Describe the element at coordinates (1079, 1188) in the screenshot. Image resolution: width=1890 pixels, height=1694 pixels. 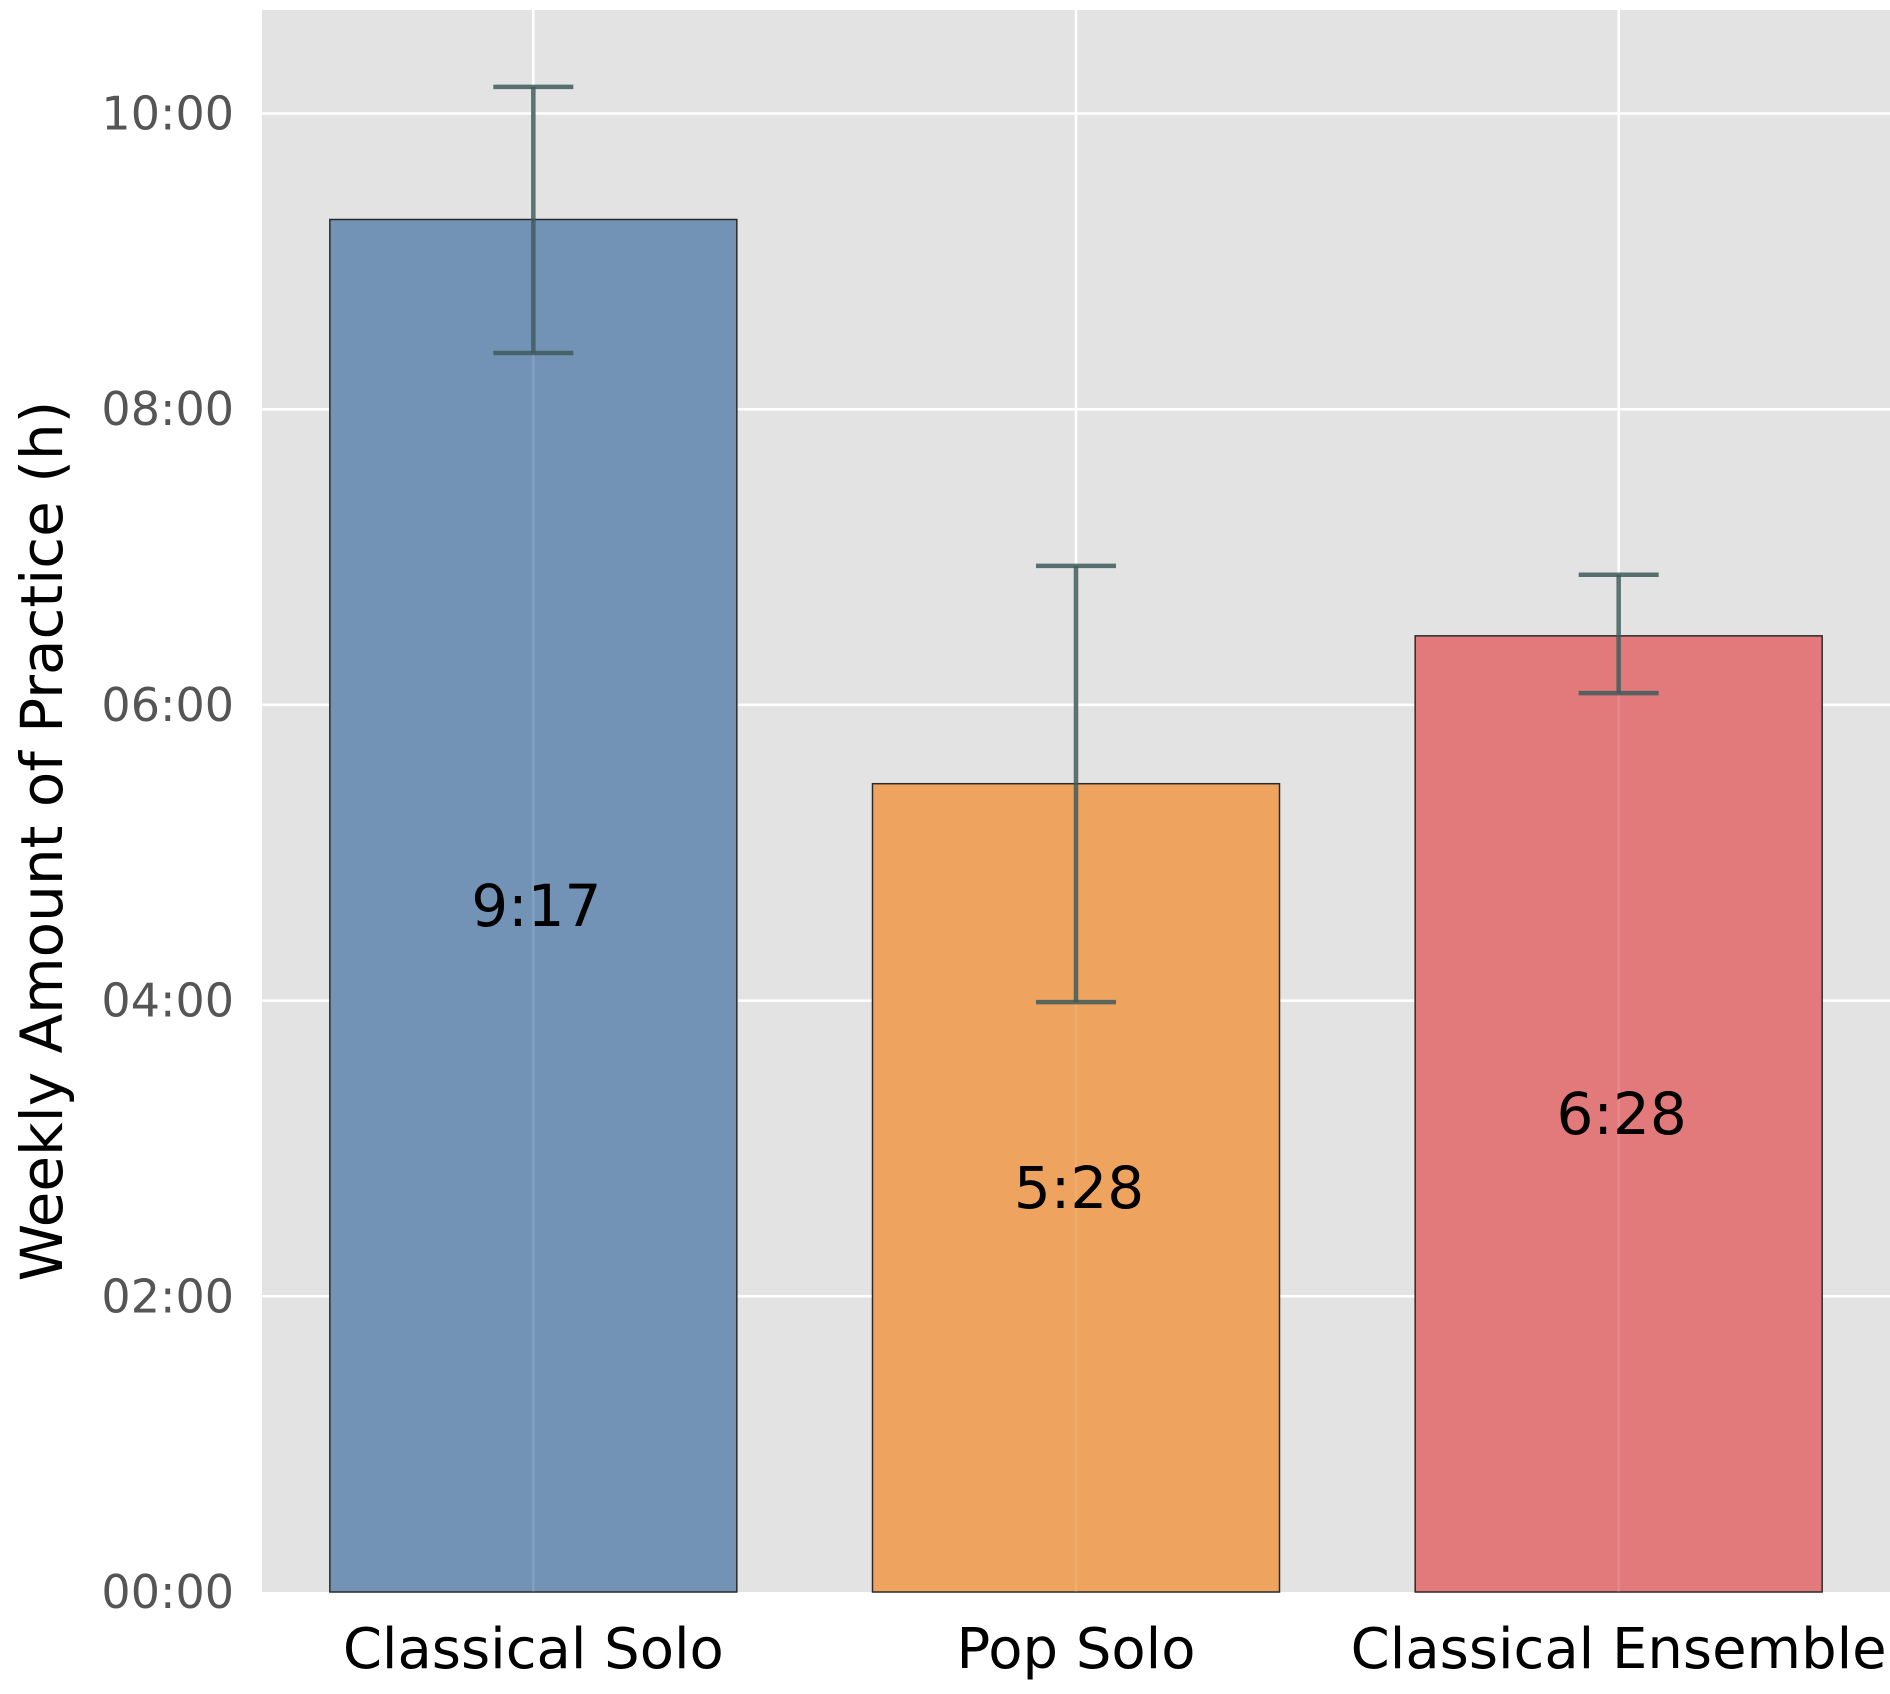
I see `bar-value-label: 5:28` at that location.